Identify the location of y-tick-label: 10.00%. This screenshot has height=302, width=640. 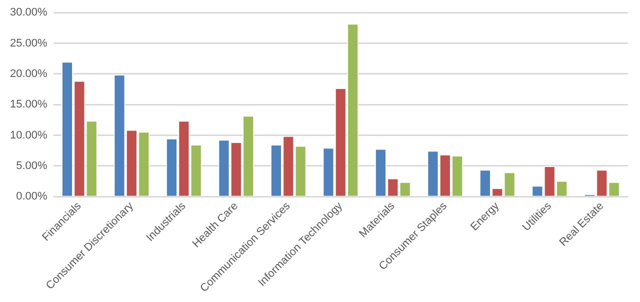
(29, 135).